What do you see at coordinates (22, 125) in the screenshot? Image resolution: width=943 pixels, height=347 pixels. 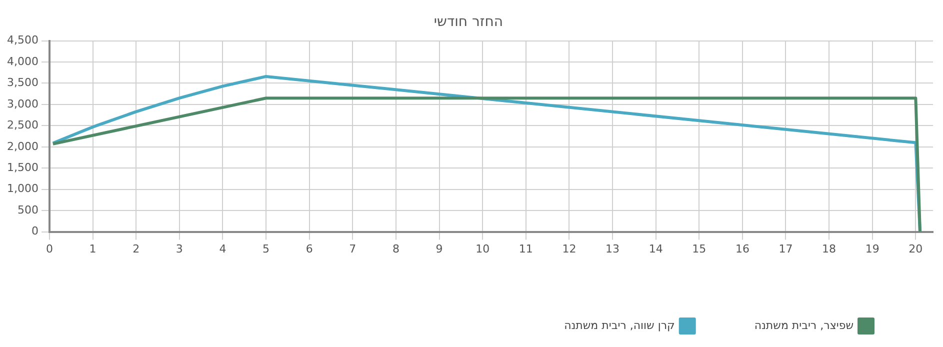 I see `y-tick-label: 2,500` at bounding box center [22, 125].